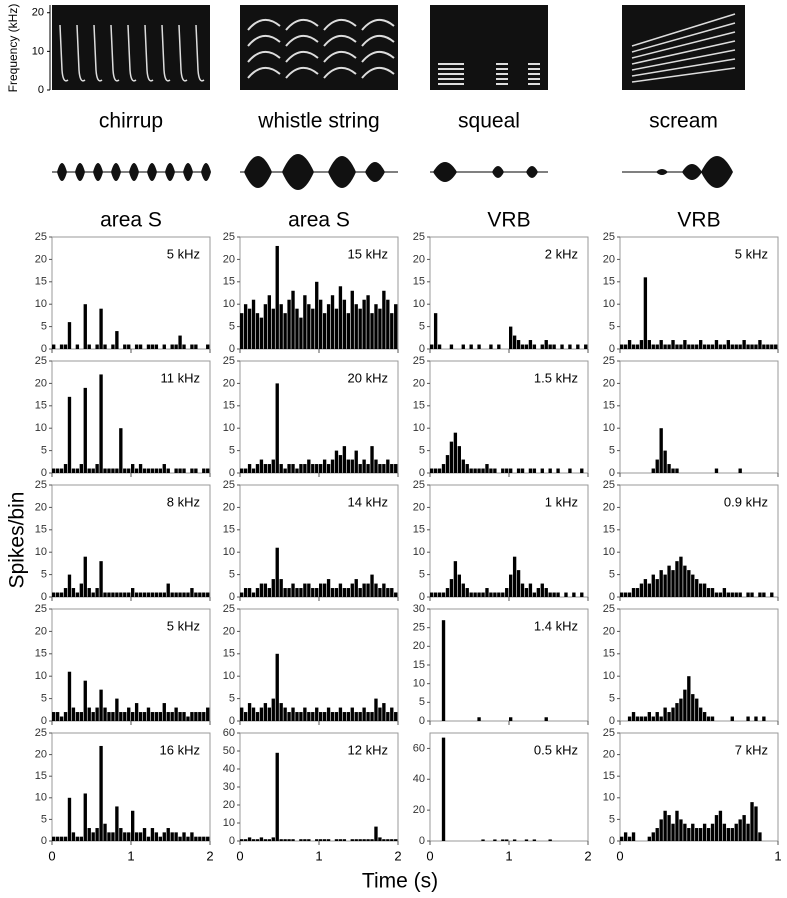 Image resolution: width=787 pixels, height=898 pixels. Describe the element at coordinates (368, 253) in the screenshot. I see `frequency-label: 15 kHz` at that location.